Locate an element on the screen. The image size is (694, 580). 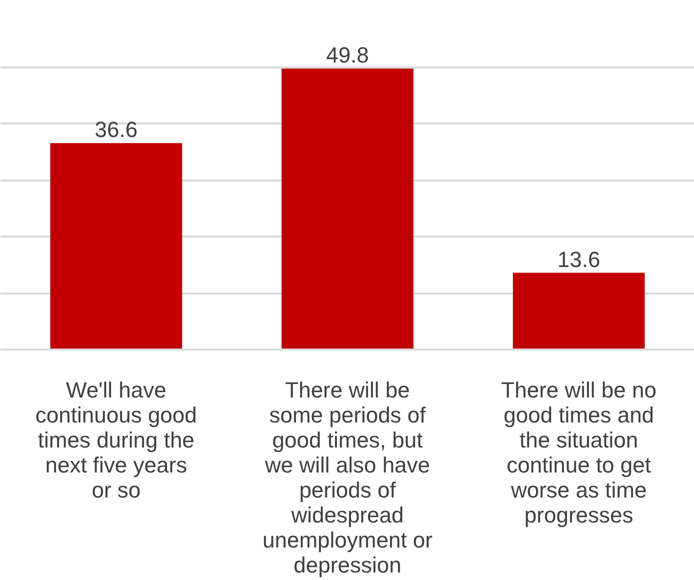
data-label: 36.6 is located at coordinates (116, 129).